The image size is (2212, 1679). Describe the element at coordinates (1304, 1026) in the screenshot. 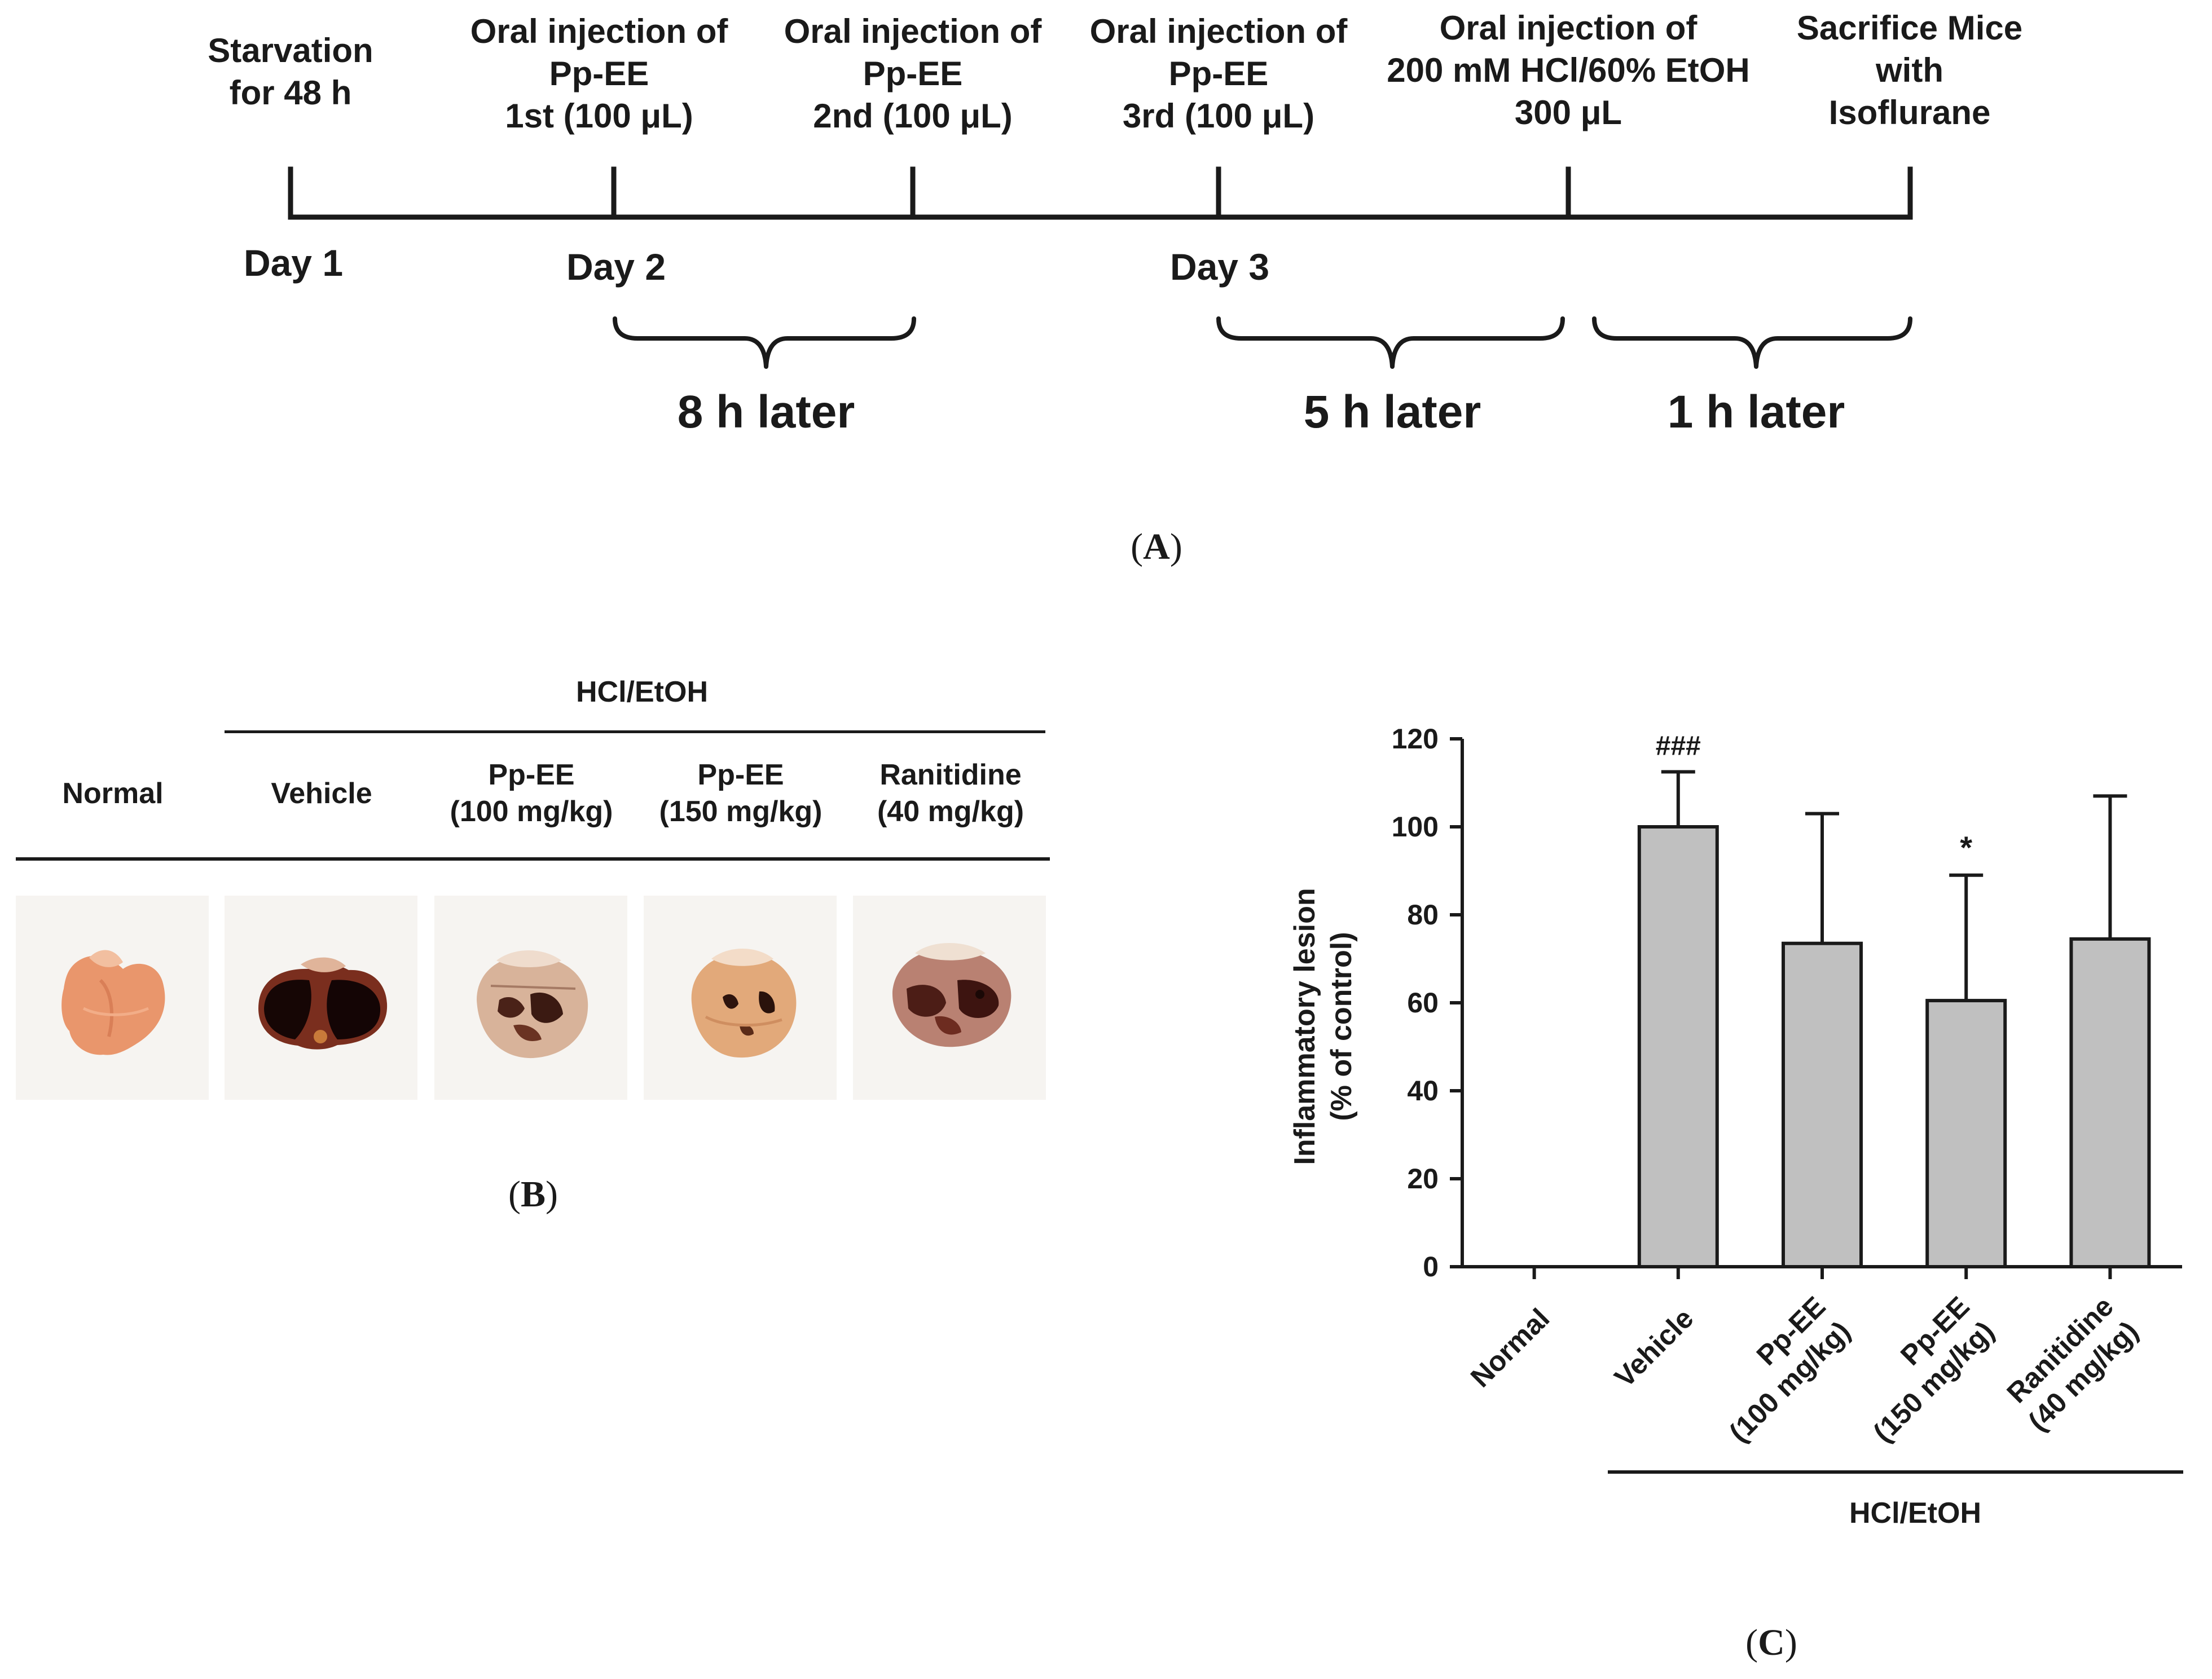

I see `y-axis-label-line1: Inflammatory lesion` at that location.